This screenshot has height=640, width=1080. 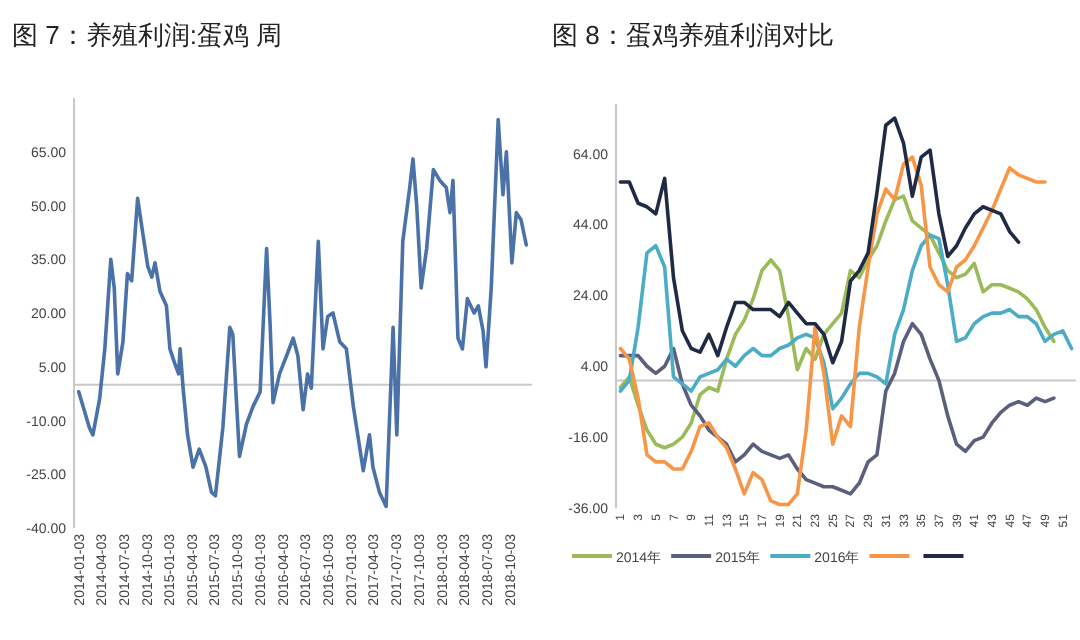 I want to click on title: 图 7：养殖利润:蛋鸡 周, so click(x=147, y=35).